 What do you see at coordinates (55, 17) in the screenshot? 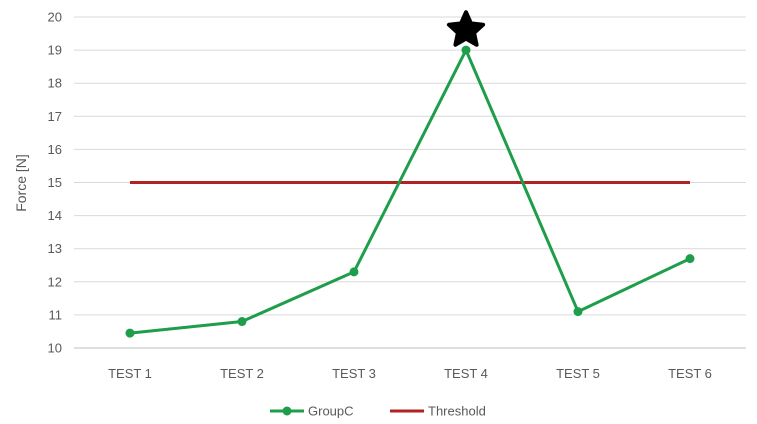
I see `y-tick-label: 20` at bounding box center [55, 17].